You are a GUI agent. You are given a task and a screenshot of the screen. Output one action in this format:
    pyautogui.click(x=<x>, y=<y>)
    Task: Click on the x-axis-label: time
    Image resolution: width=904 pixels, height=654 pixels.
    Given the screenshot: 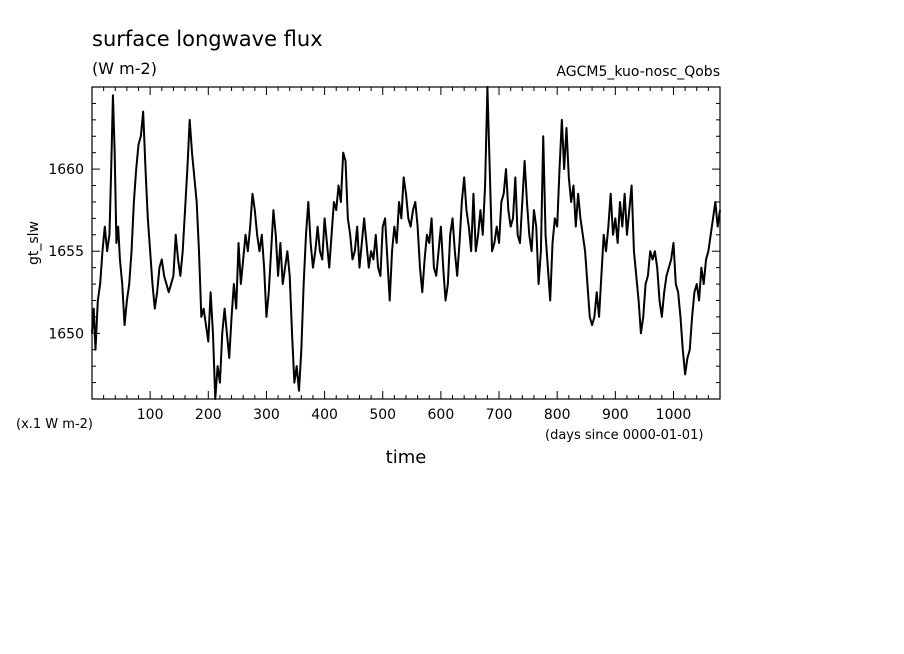 What is the action you would take?
    pyautogui.click(x=406, y=457)
    